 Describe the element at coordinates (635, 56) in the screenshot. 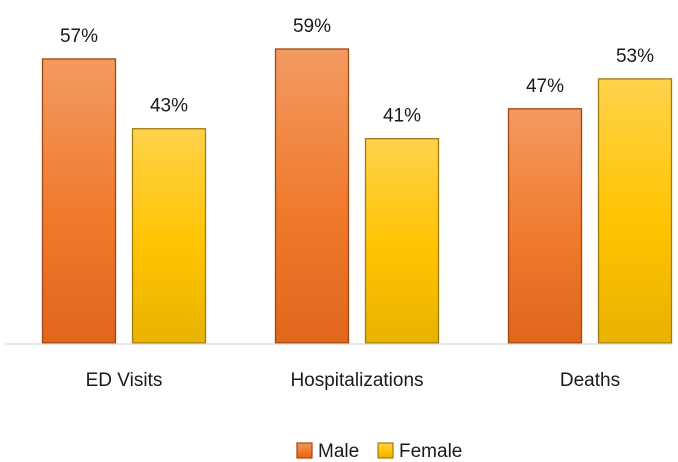

I see `data-label-female-deaths: 53%` at that location.